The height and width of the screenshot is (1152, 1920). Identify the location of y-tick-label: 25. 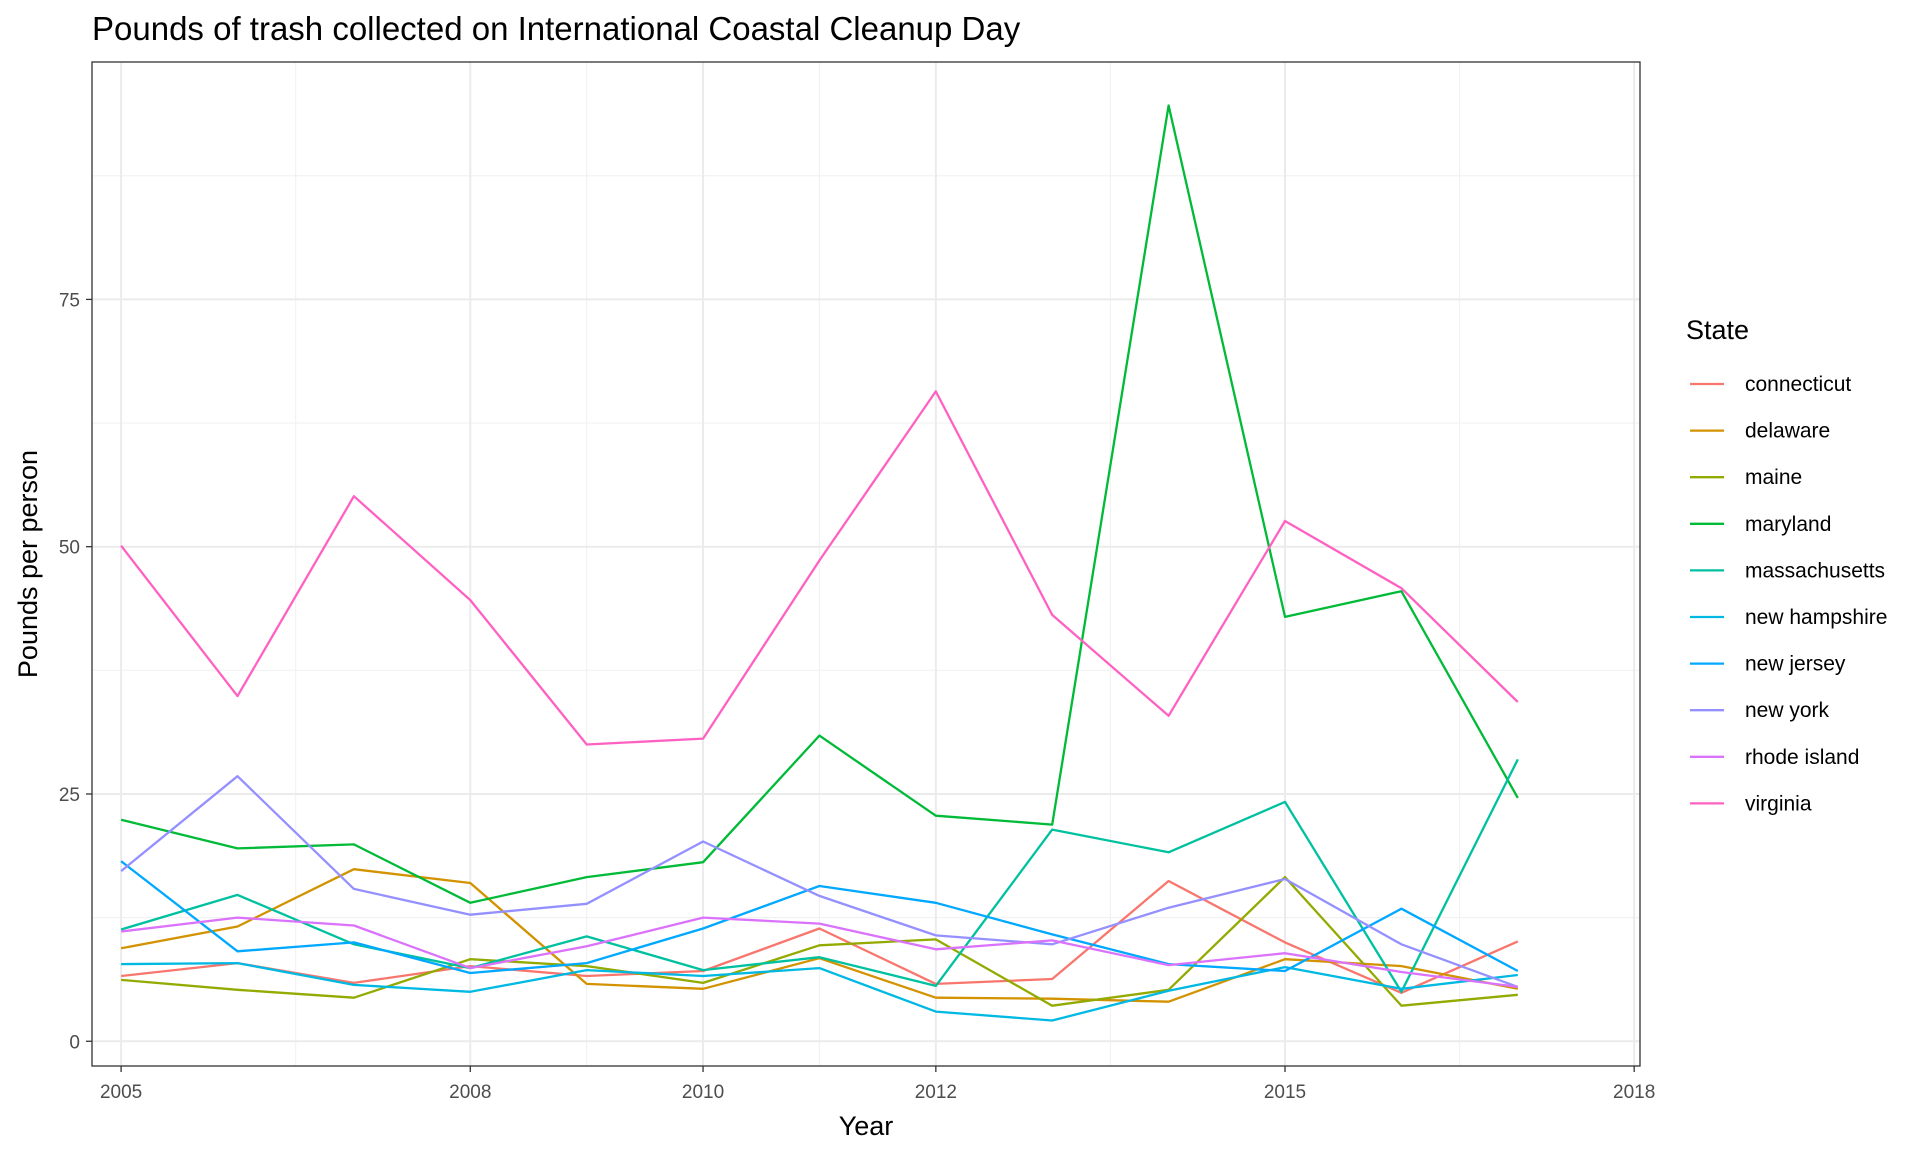
(69, 795).